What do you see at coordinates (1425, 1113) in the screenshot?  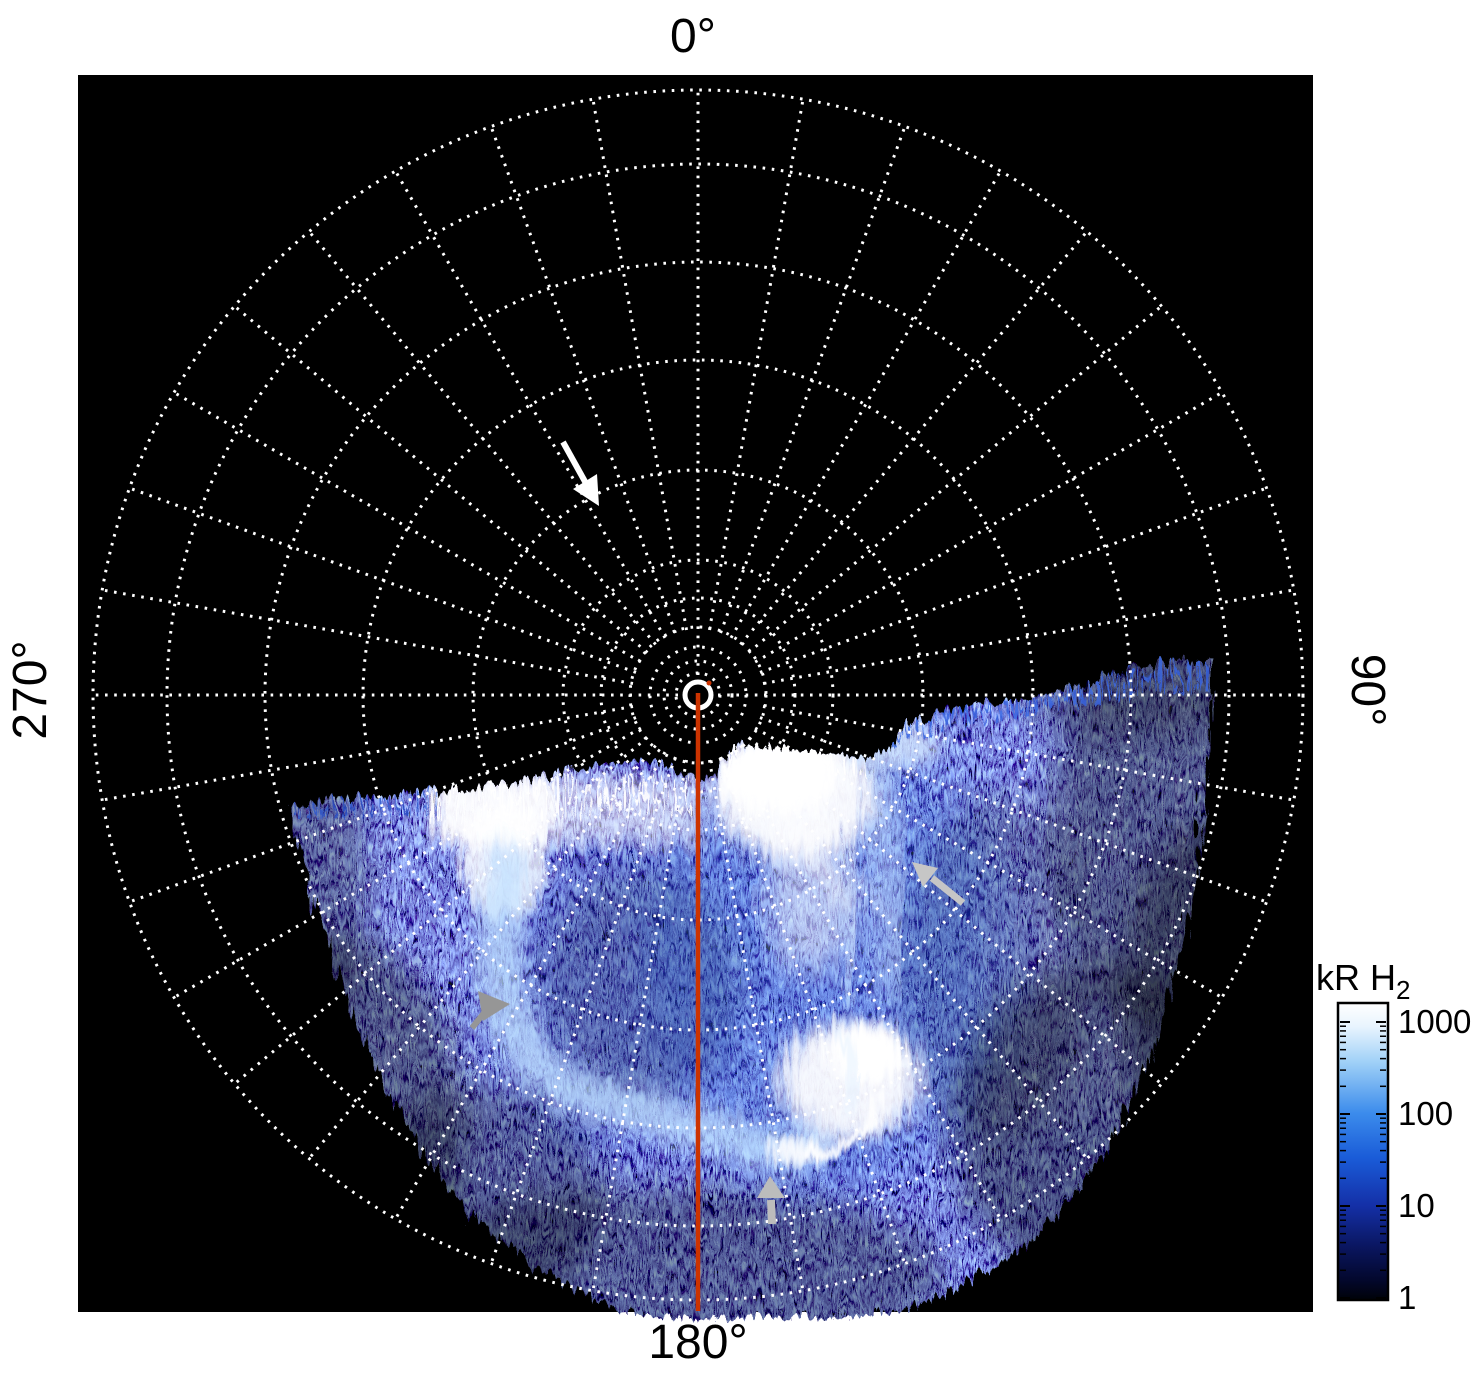 I see `colorbar-tick-100: 100` at bounding box center [1425, 1113].